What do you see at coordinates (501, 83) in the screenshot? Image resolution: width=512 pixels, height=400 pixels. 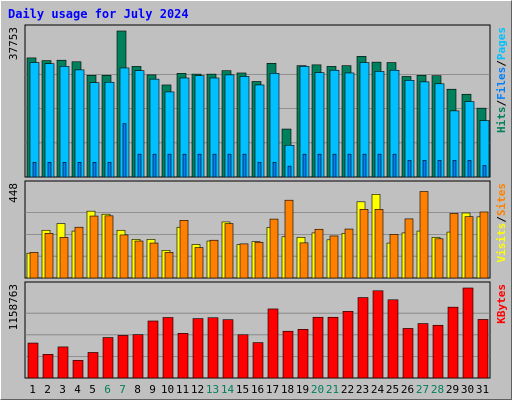 I see `legend-item: Files` at bounding box center [501, 83].